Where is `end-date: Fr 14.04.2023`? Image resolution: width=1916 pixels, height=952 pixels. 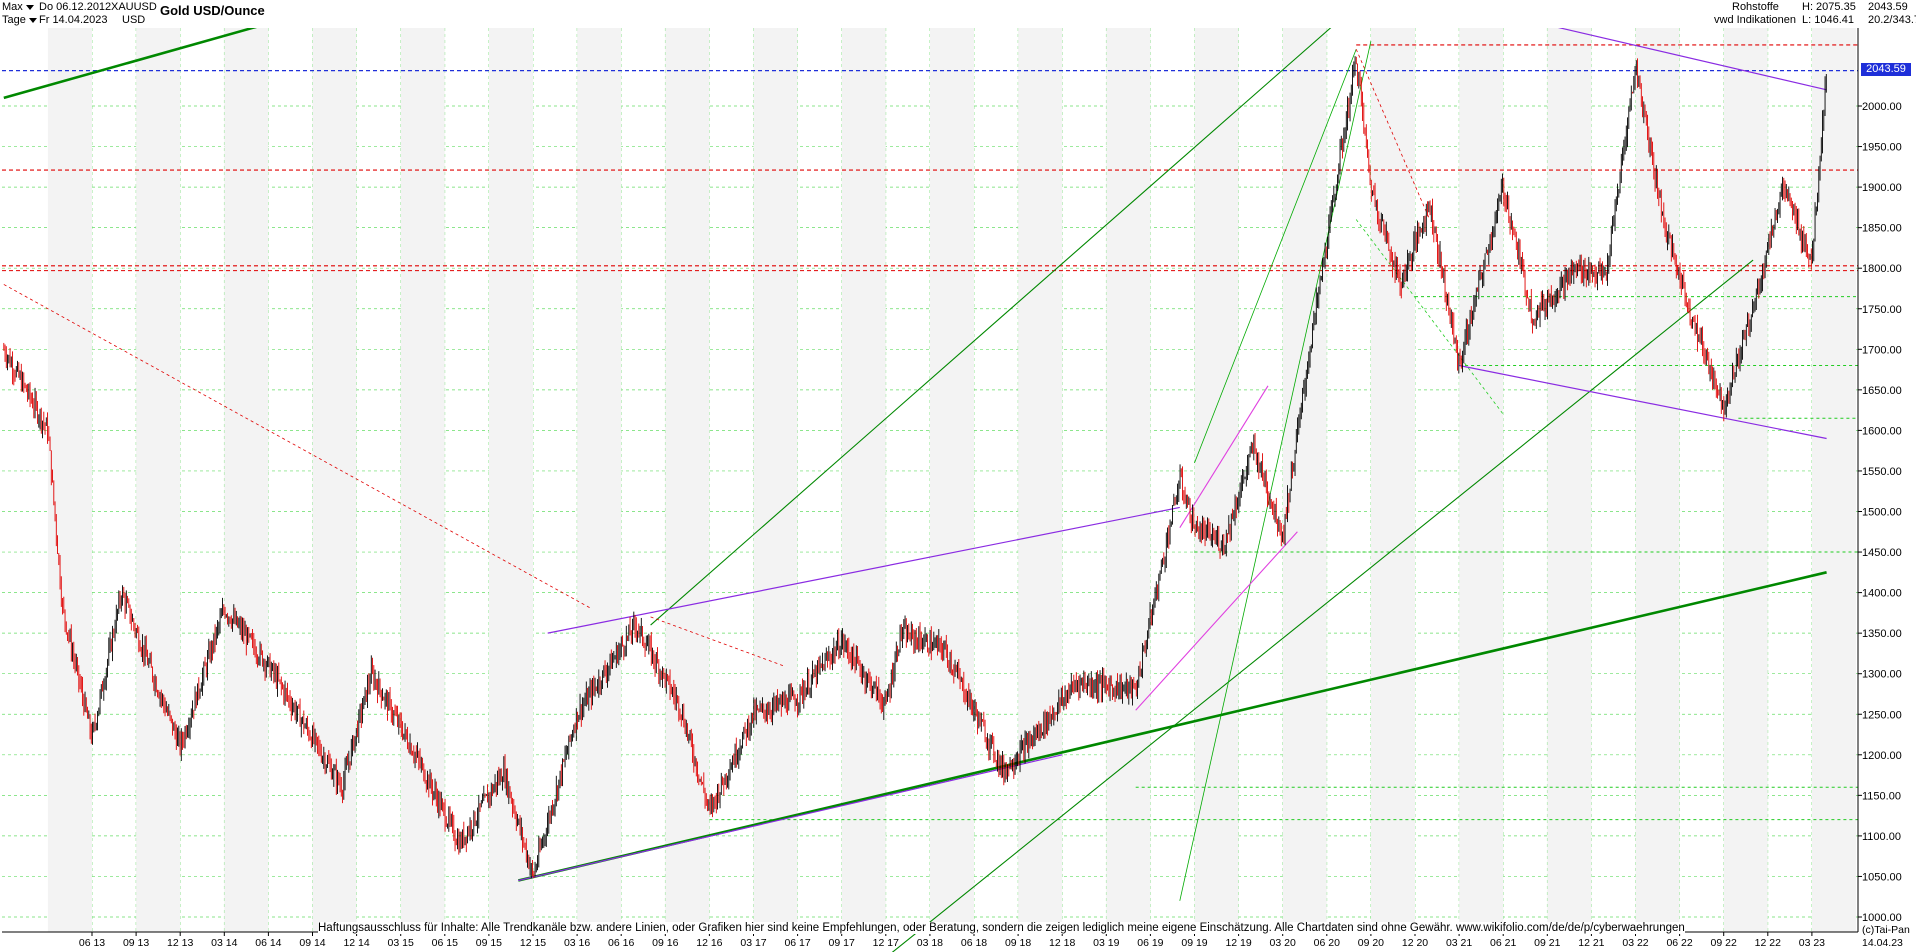 end-date: Fr 14.04.2023 is located at coordinates (73, 20).